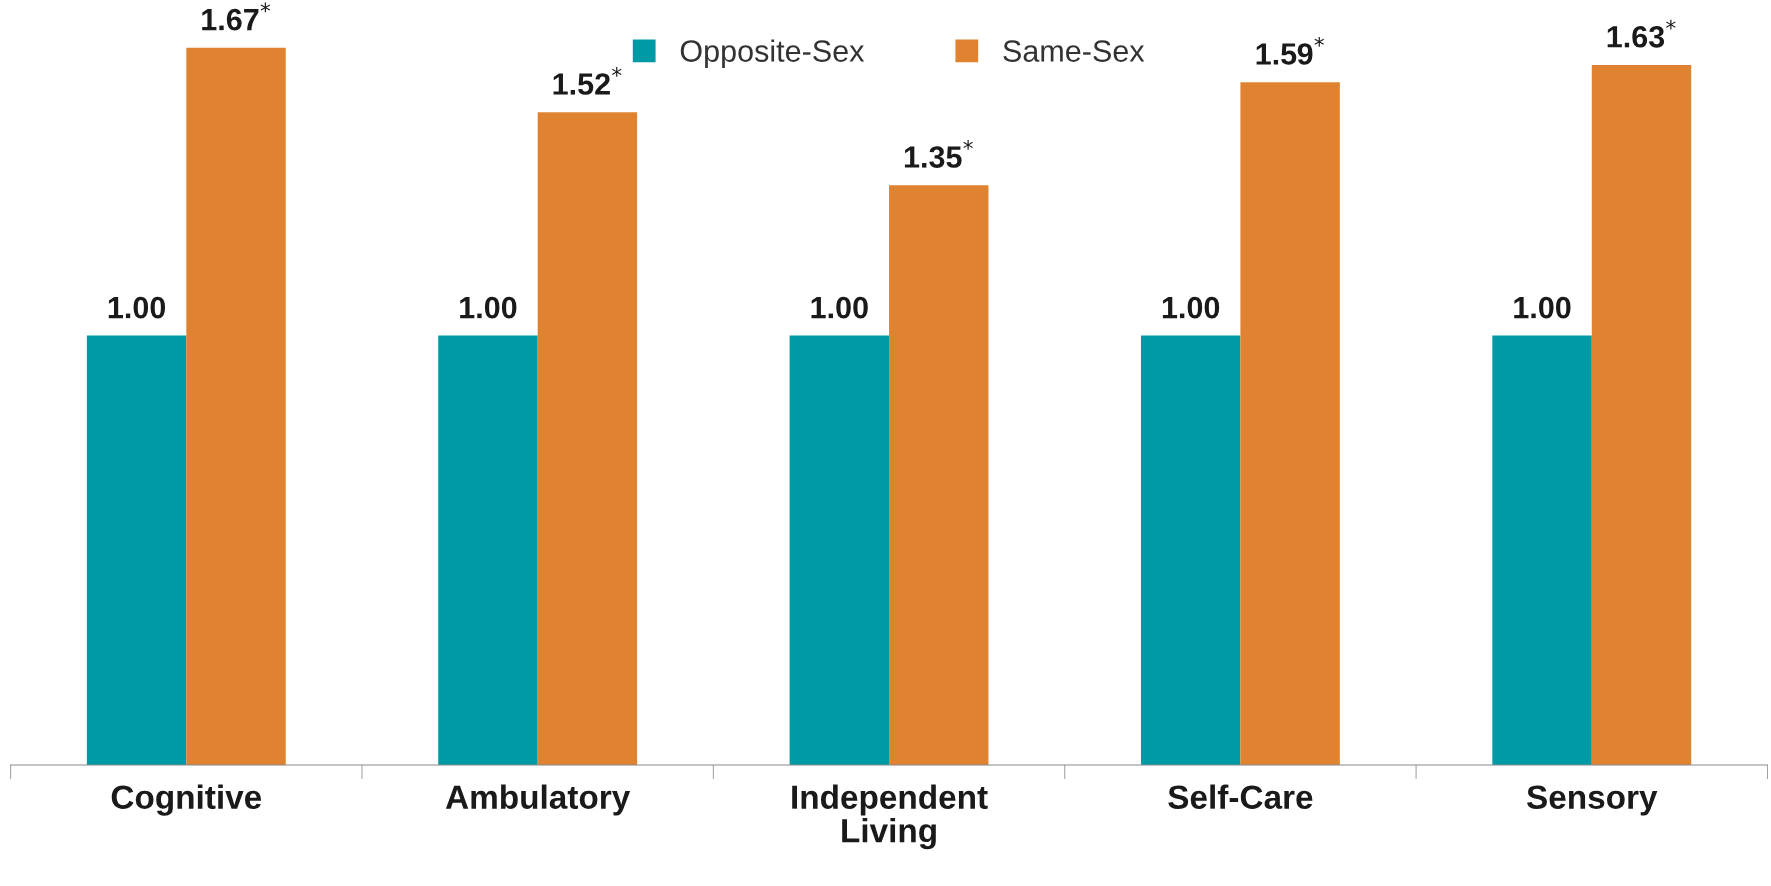  Describe the element at coordinates (186, 800) in the screenshot. I see `x-tick-label: Cognitive` at that location.